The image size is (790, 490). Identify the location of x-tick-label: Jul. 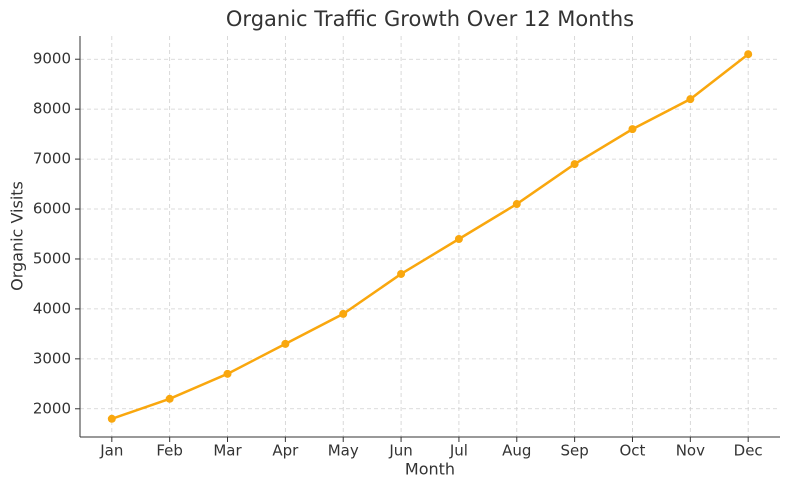
(458, 451).